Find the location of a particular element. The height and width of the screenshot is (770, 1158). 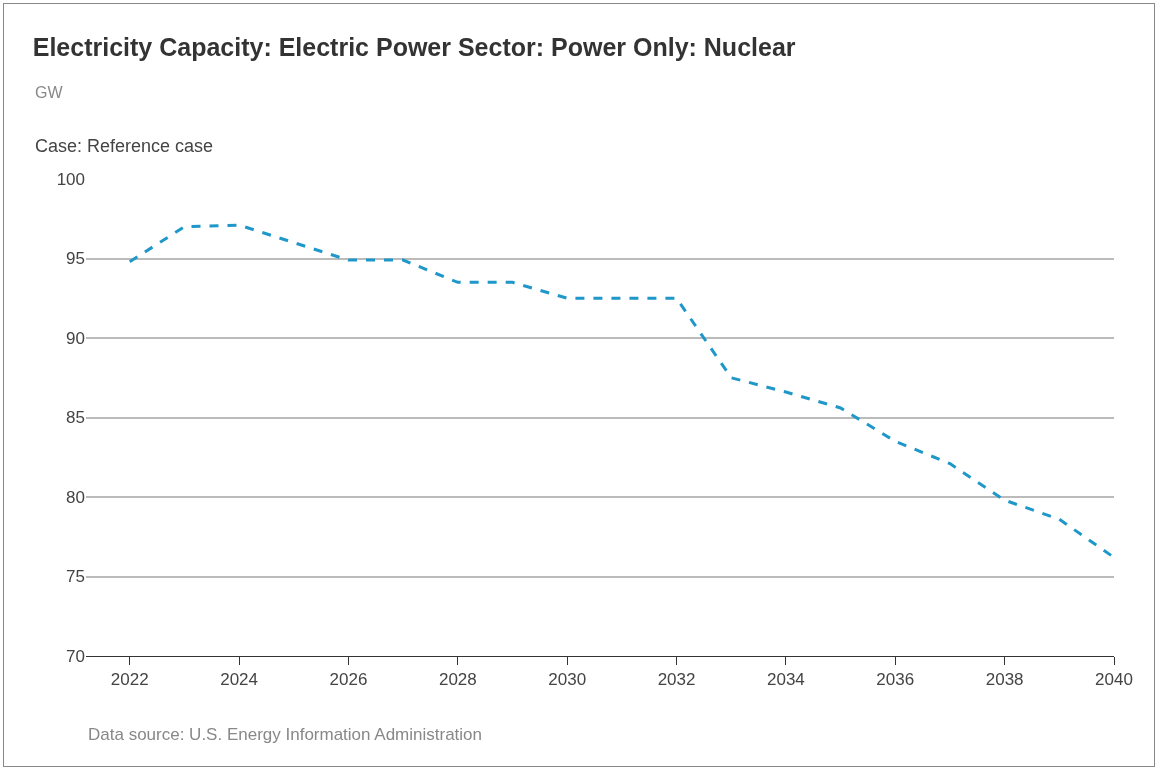

source-note: Data source: U.S. Energy Information Administration is located at coordinates (285, 734).